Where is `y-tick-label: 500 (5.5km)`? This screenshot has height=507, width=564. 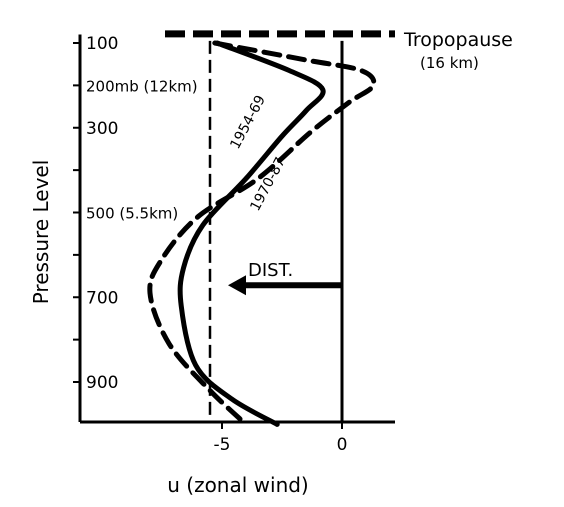 y-tick-label: 500 (5.5km) is located at coordinates (132, 214).